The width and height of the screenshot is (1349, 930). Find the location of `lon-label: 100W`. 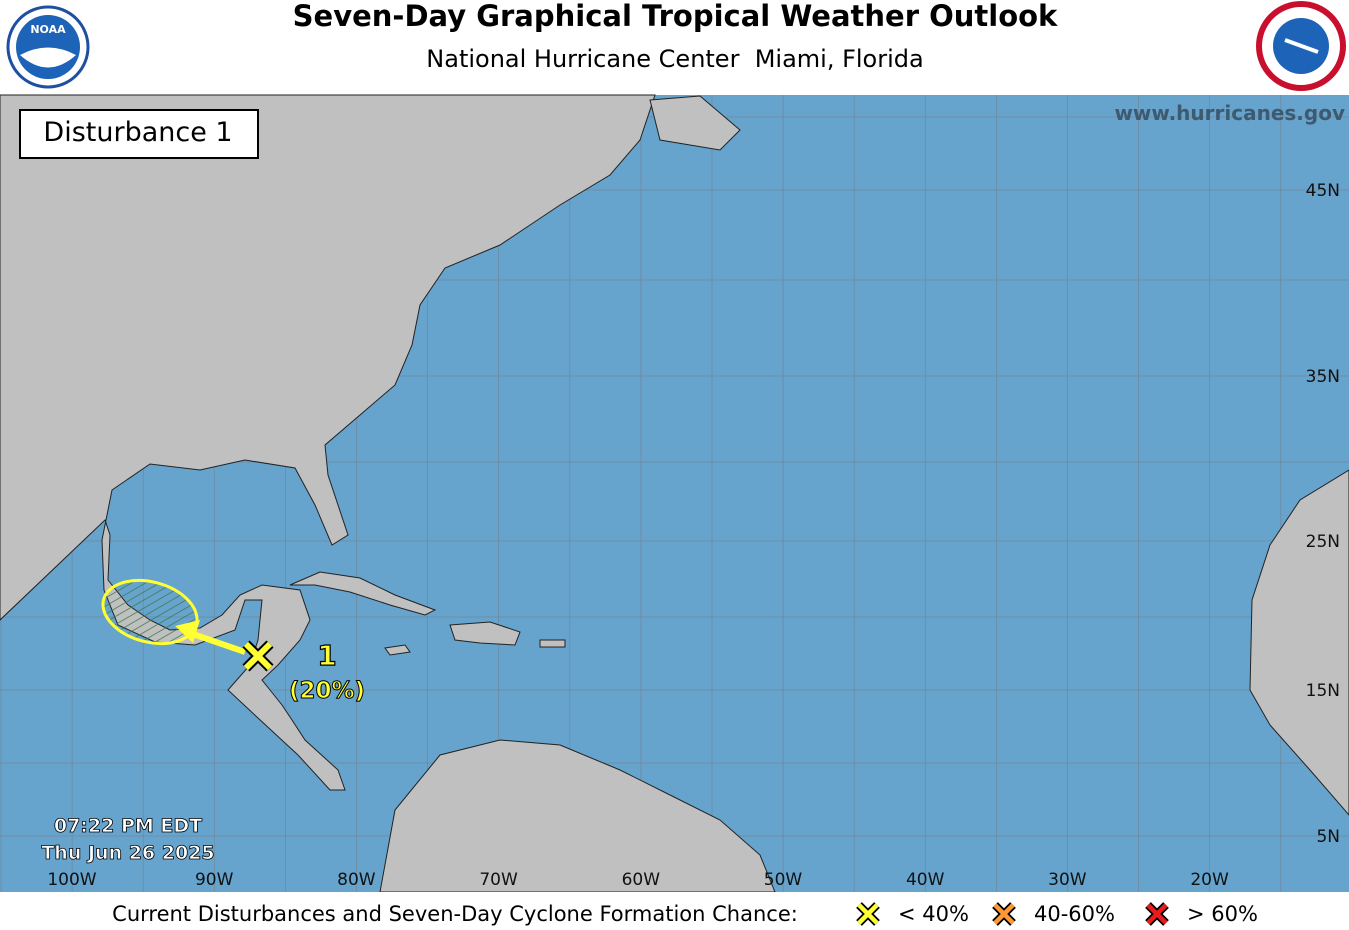

lon-label: 100W is located at coordinates (71, 880).